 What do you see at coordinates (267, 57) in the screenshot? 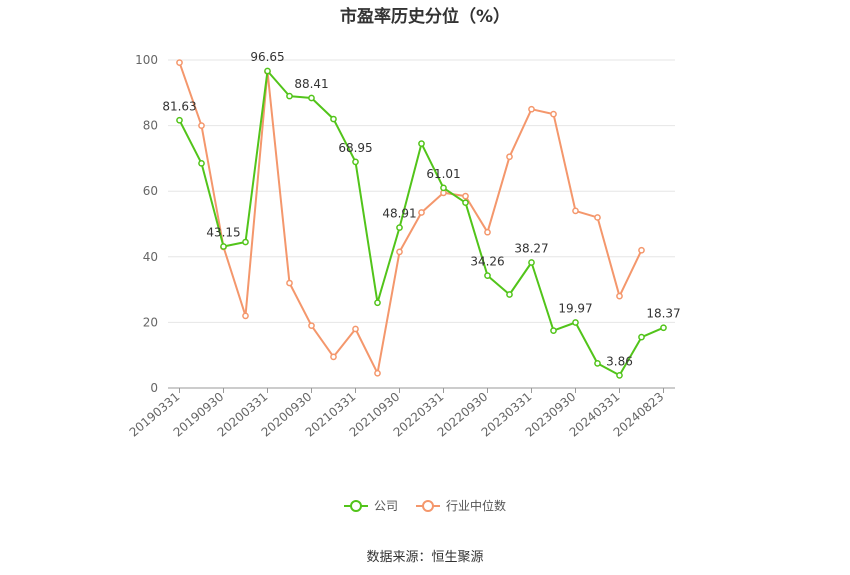
I see `data-label: 96.65` at bounding box center [267, 57].